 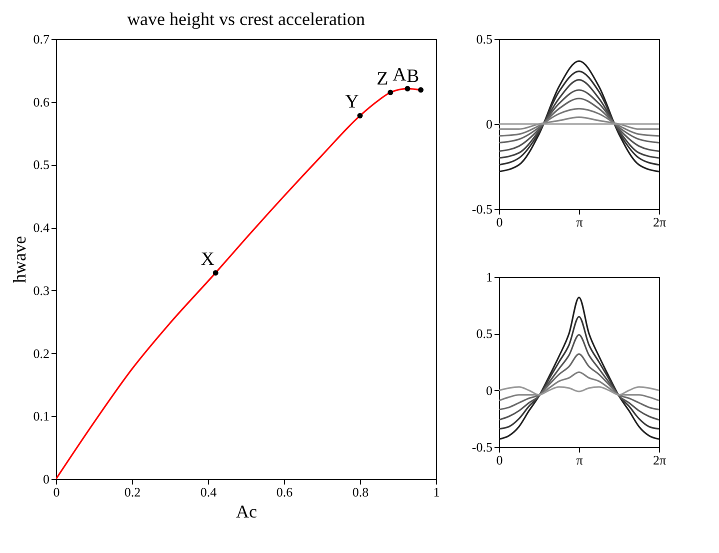 I want to click on x-tick-label: 0.8, so click(x=360, y=492).